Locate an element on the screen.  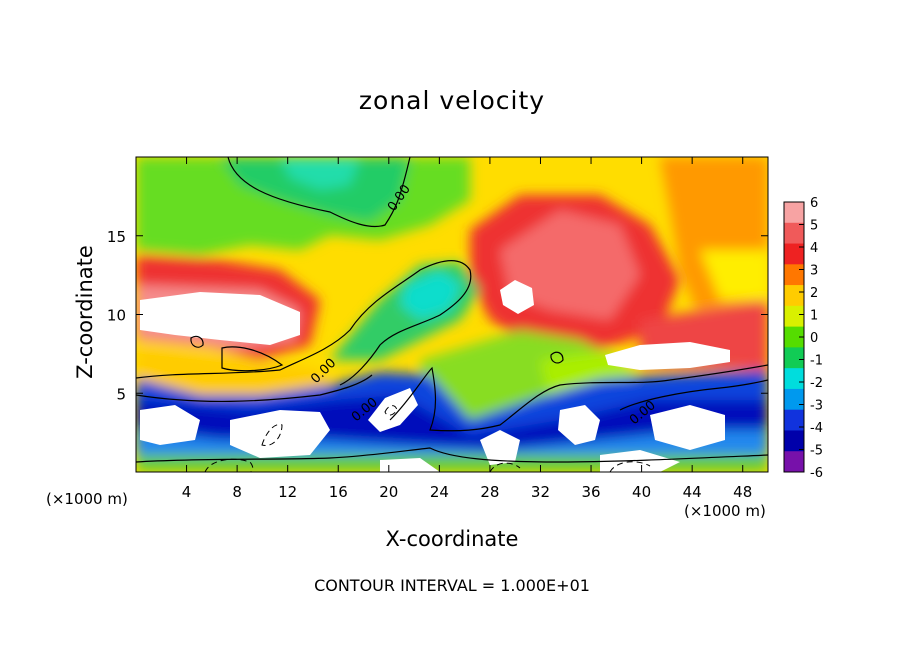
x-tick-label: 32 is located at coordinates (540, 492).